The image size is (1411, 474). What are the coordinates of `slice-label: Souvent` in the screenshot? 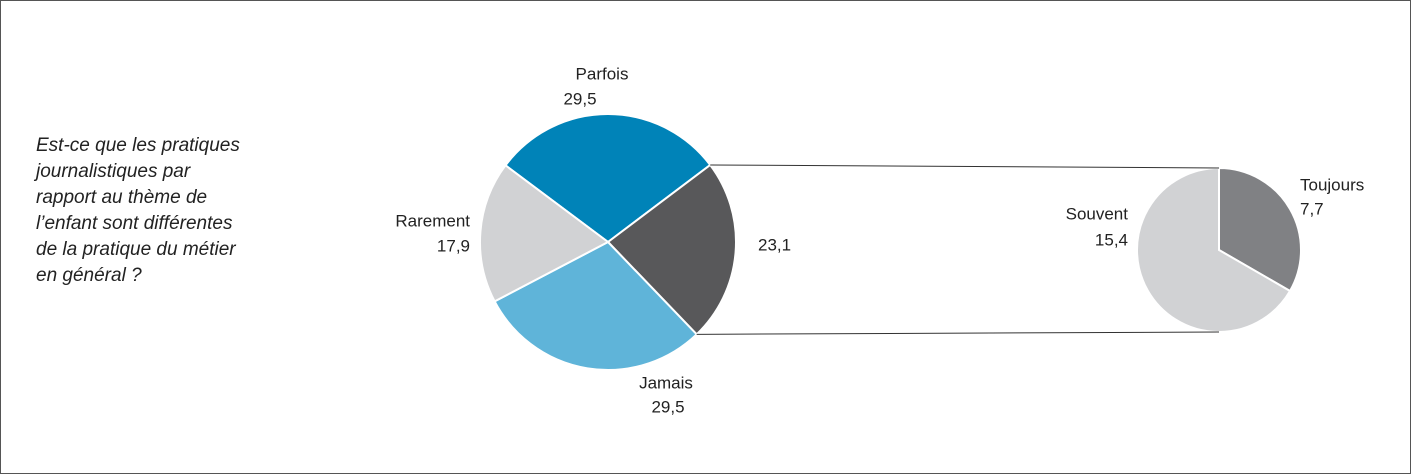 It's located at (1097, 213).